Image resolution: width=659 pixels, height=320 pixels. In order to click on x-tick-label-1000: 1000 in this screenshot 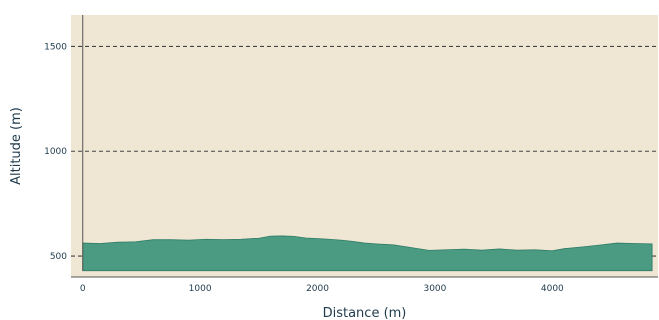, I will do `click(200, 289)`.